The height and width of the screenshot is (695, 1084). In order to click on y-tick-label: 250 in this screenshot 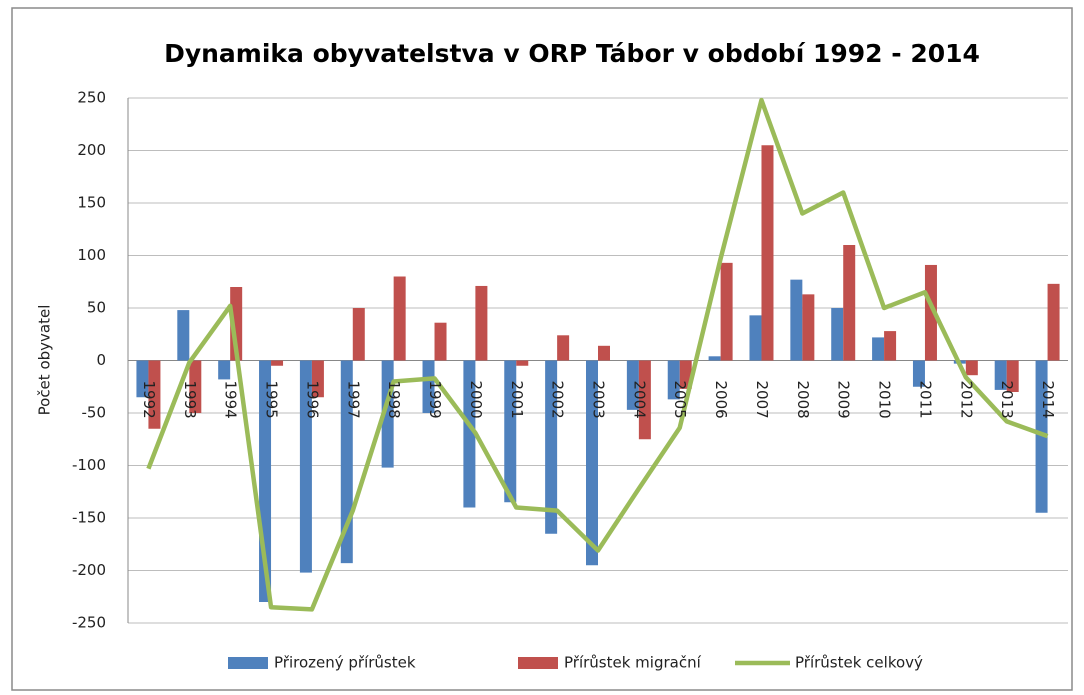, I will do `click(91, 98)`.